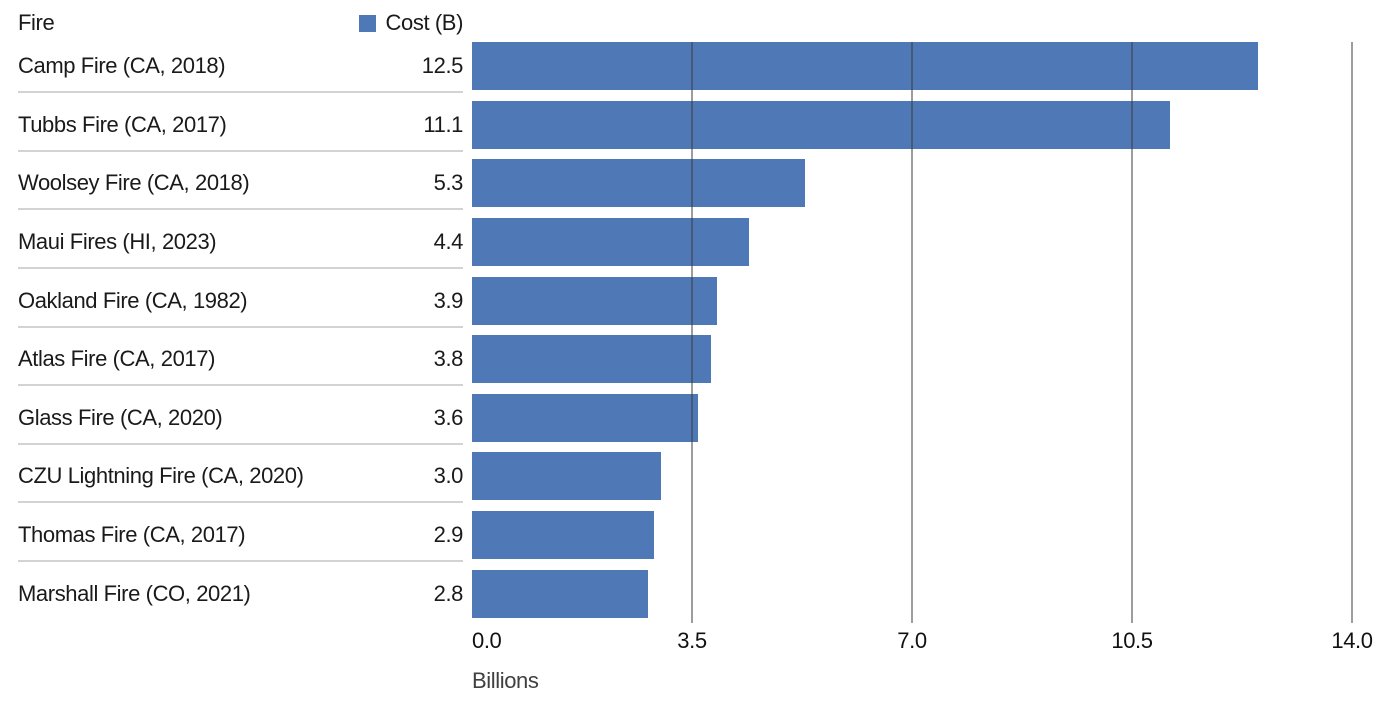 The width and height of the screenshot is (1384, 712). What do you see at coordinates (1132, 640) in the screenshot?
I see `x-axis-tick-label: 10.5` at bounding box center [1132, 640].